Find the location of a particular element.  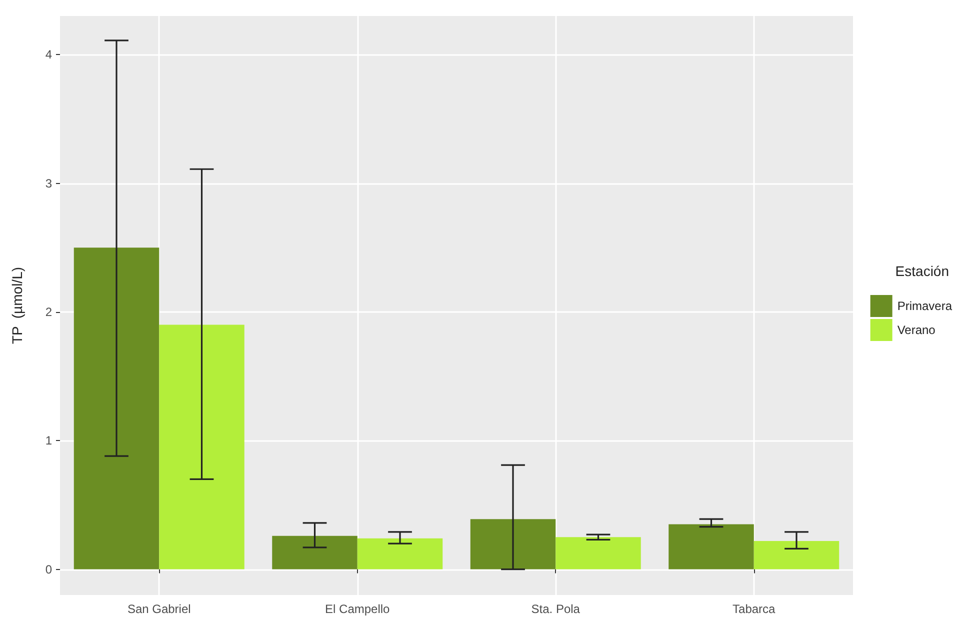

y-tick-label: 4 is located at coordinates (48, 55).